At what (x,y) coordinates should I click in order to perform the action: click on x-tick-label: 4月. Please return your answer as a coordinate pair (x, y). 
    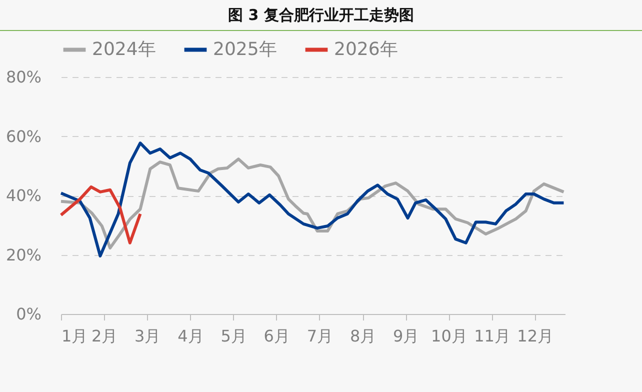
    Looking at the image, I should click on (191, 336).